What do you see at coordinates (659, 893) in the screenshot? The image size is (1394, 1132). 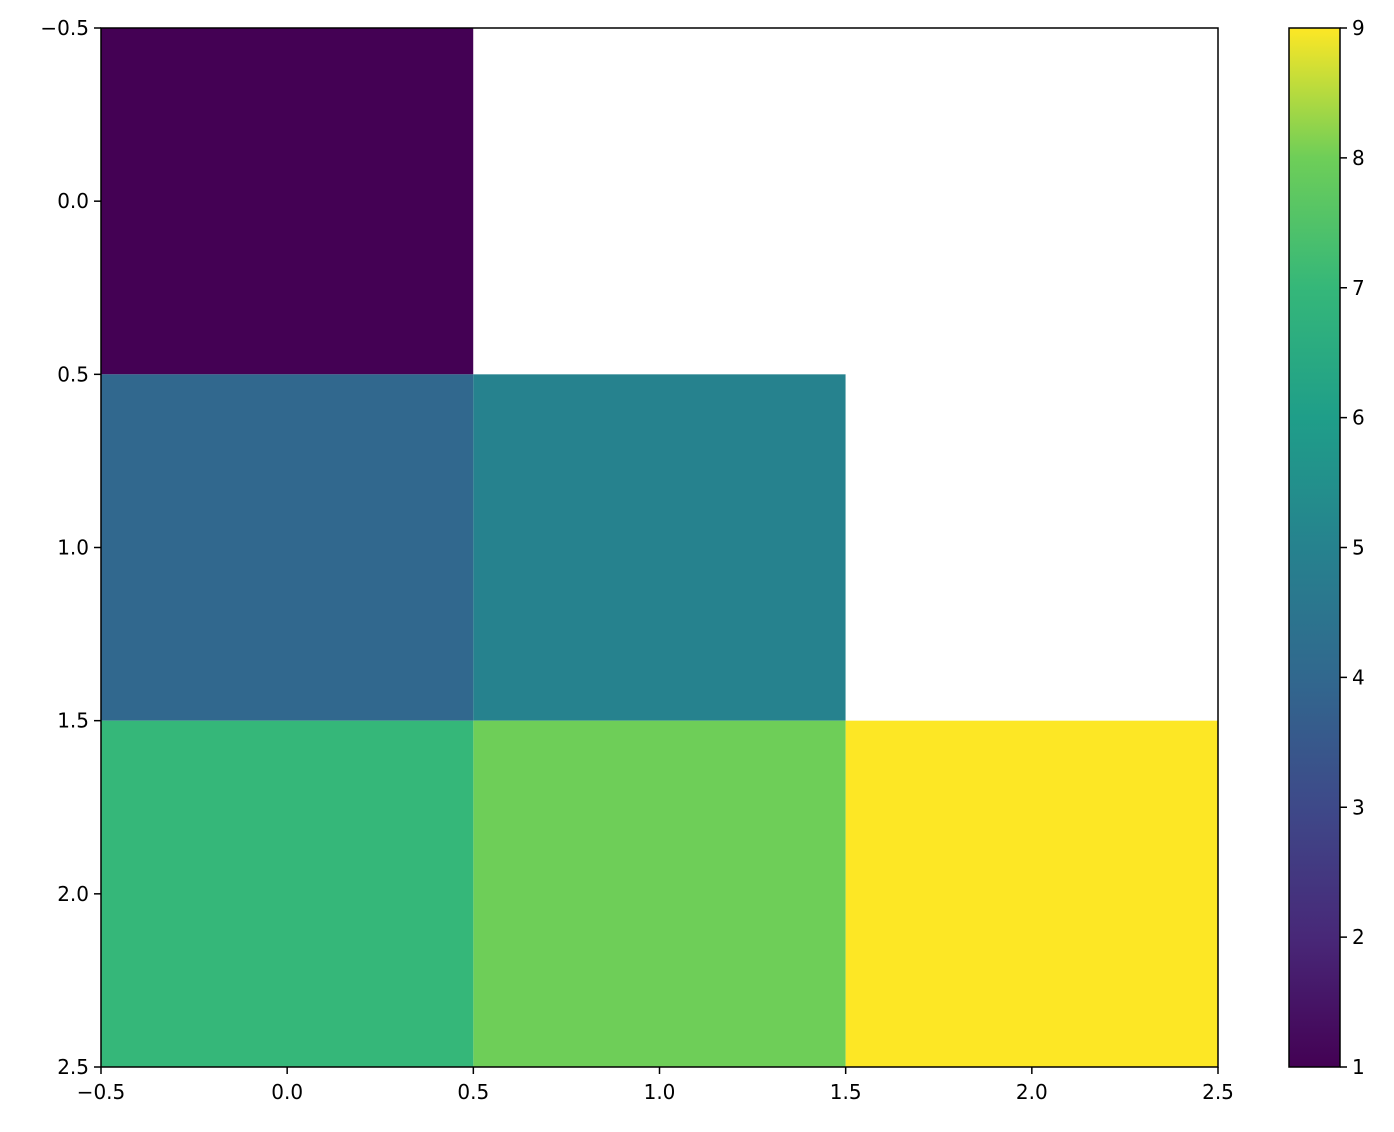 I see `heatmap-cell-r2-c1` at bounding box center [659, 893].